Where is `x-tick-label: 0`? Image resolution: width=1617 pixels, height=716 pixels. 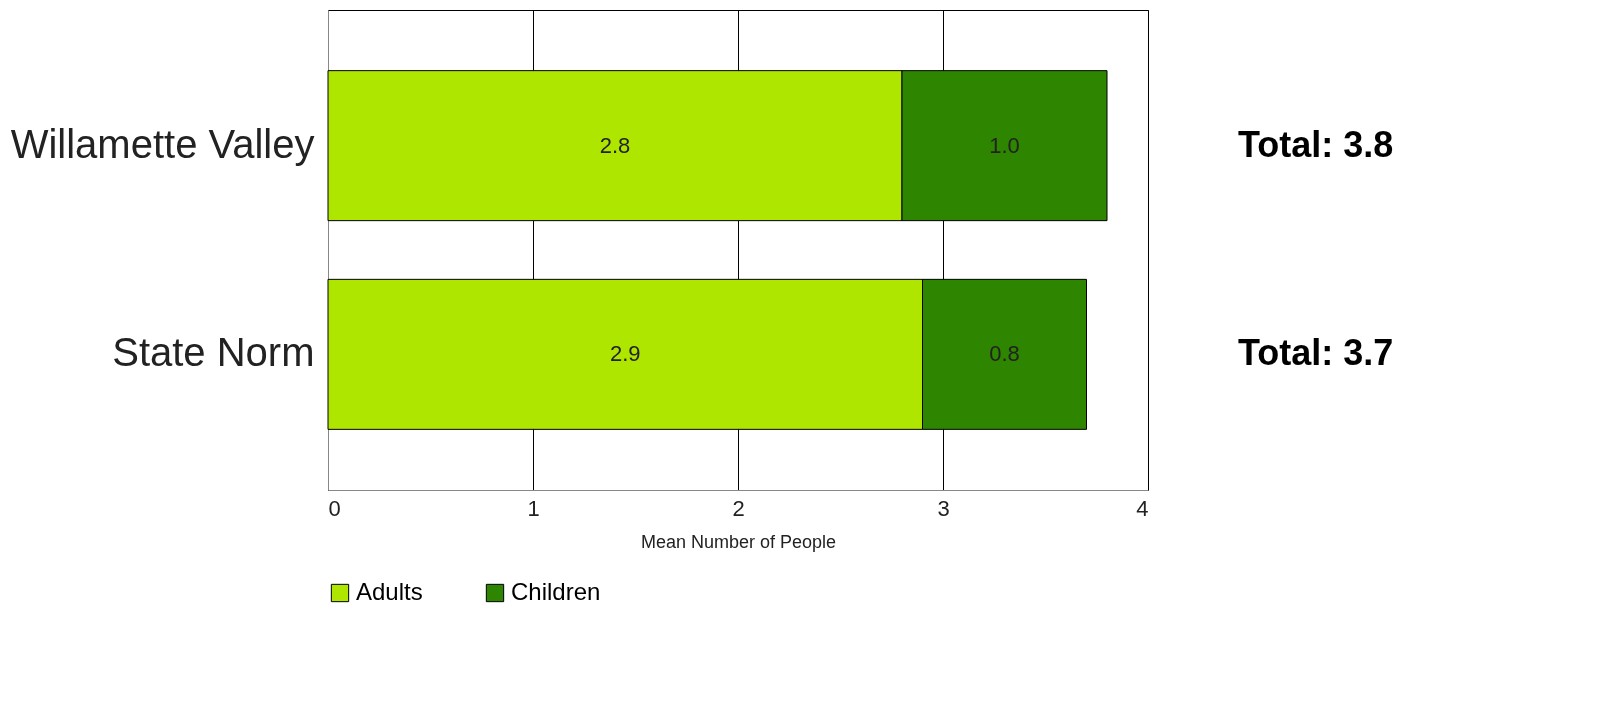 x-tick-label: 0 is located at coordinates (334, 508).